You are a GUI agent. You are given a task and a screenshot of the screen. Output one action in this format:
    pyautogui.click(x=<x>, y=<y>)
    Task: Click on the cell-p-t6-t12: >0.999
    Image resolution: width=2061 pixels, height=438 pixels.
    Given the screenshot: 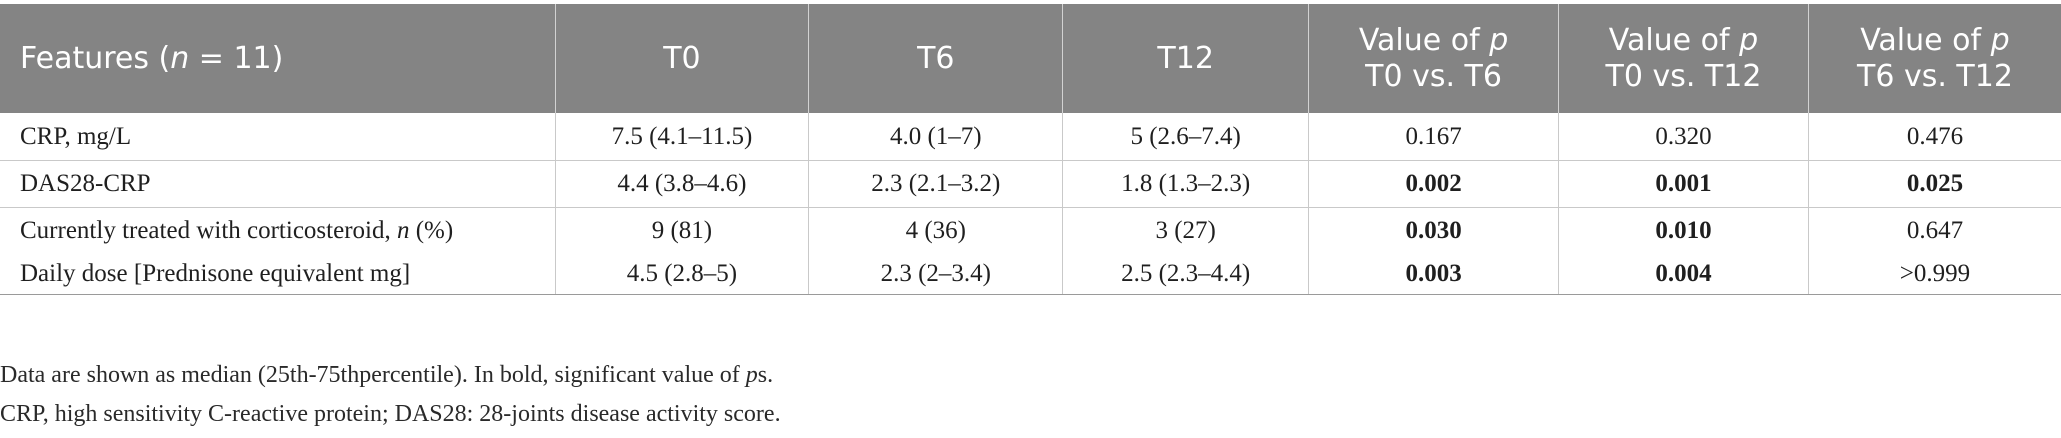 What is the action you would take?
    pyautogui.click(x=1934, y=274)
    